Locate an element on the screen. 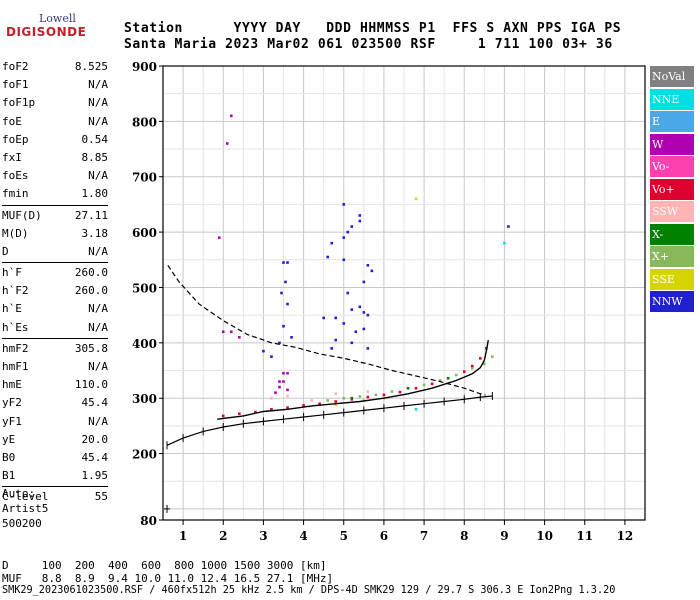 The width and height of the screenshot is (700, 600). param-row: foE N/A is located at coordinates (55, 122).